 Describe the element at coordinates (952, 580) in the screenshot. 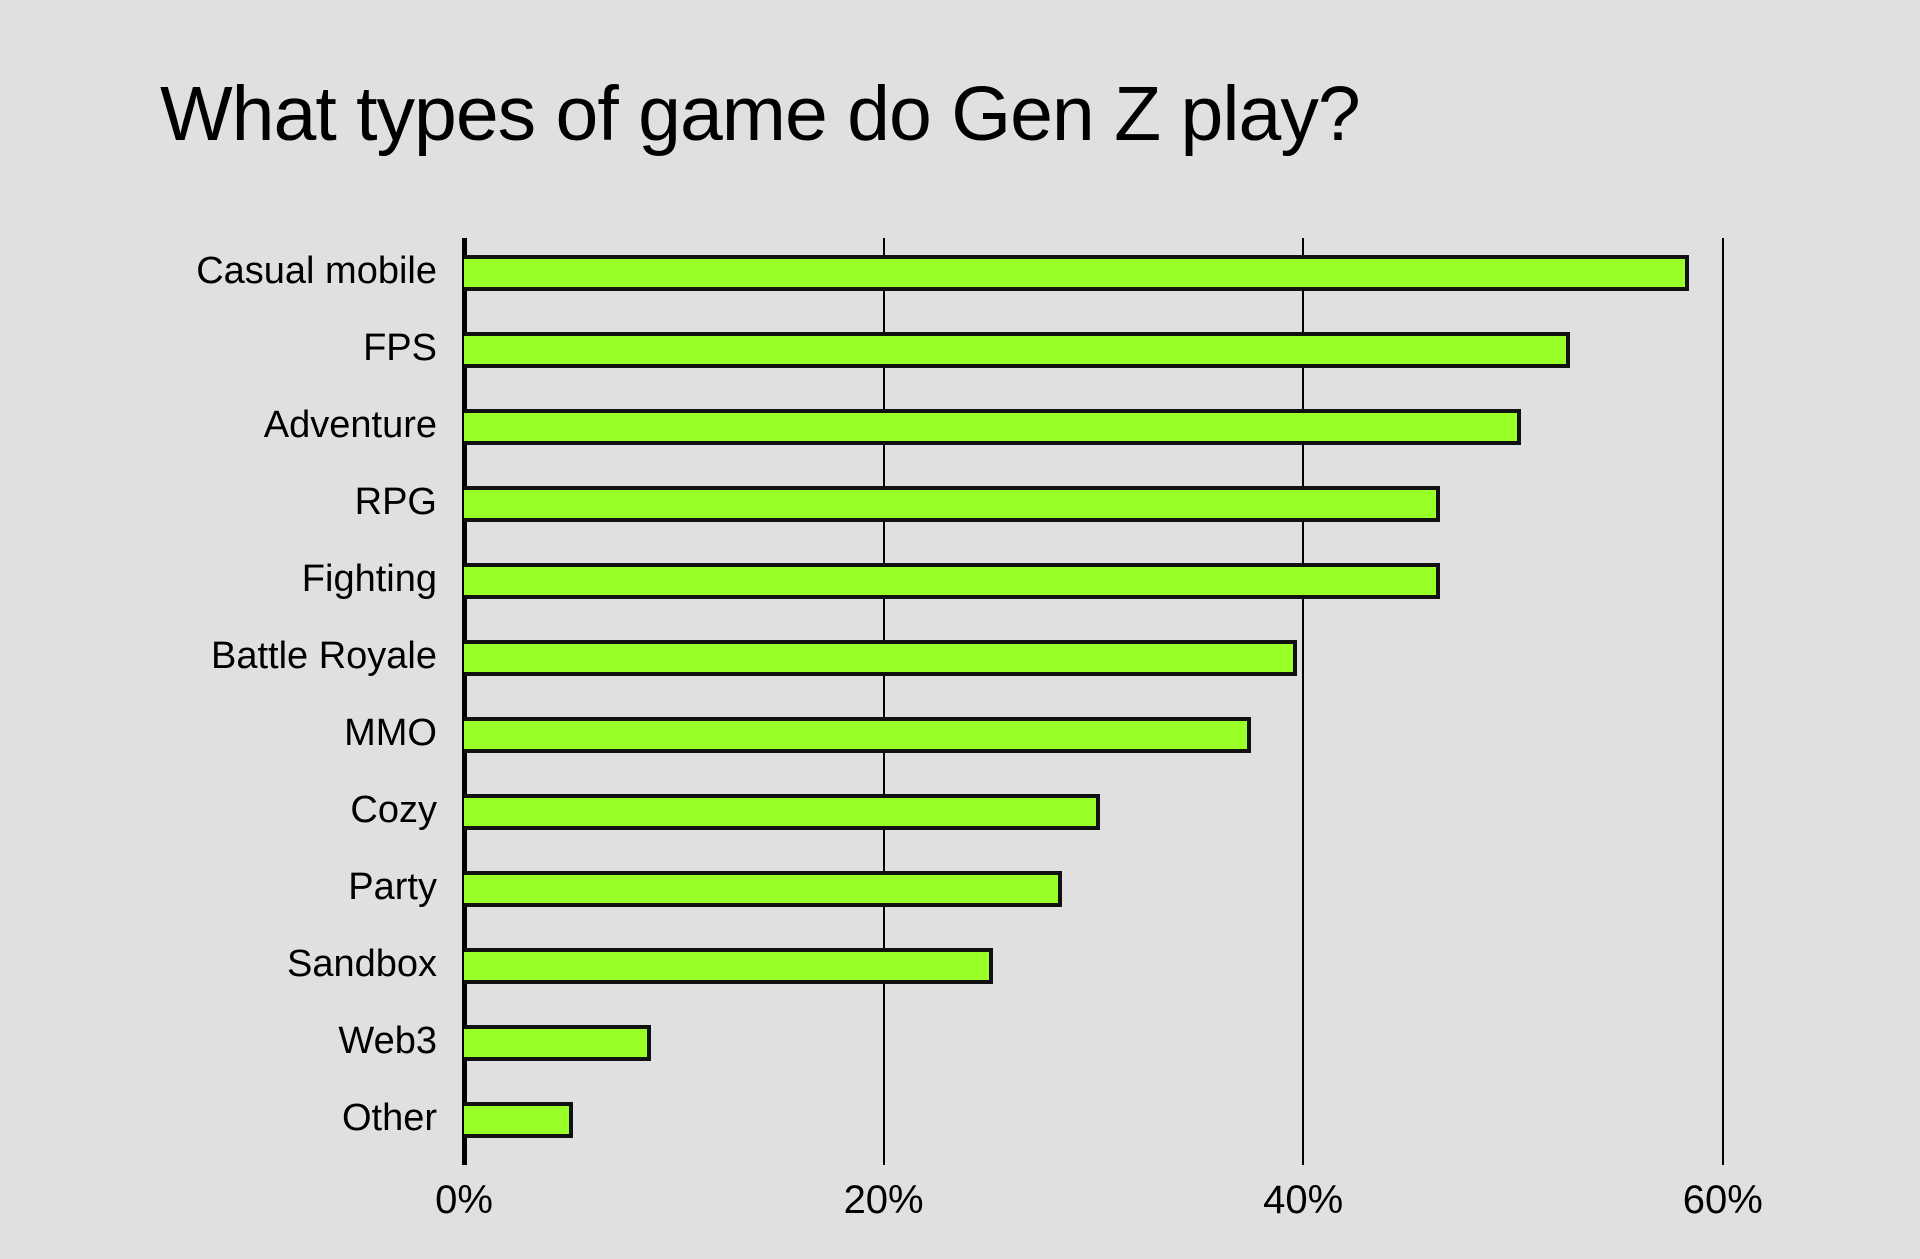

I see `bar-fighting` at that location.